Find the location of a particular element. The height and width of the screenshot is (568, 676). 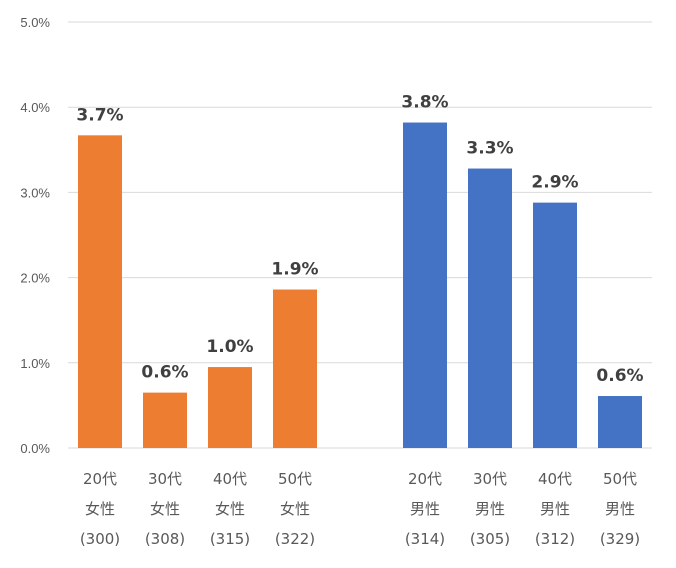

data-label: 1.0% is located at coordinates (229, 347).